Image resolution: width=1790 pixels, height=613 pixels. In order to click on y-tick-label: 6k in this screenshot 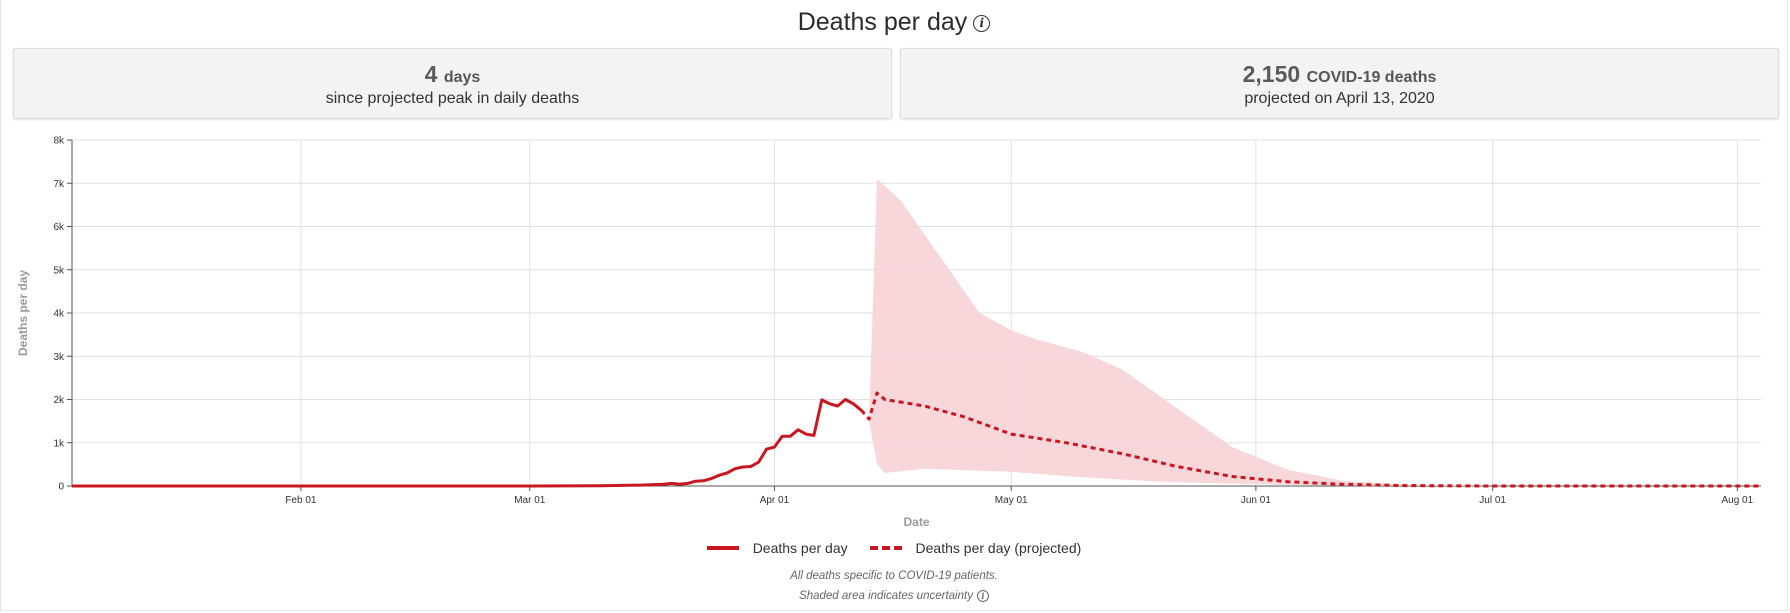, I will do `click(59, 227)`.